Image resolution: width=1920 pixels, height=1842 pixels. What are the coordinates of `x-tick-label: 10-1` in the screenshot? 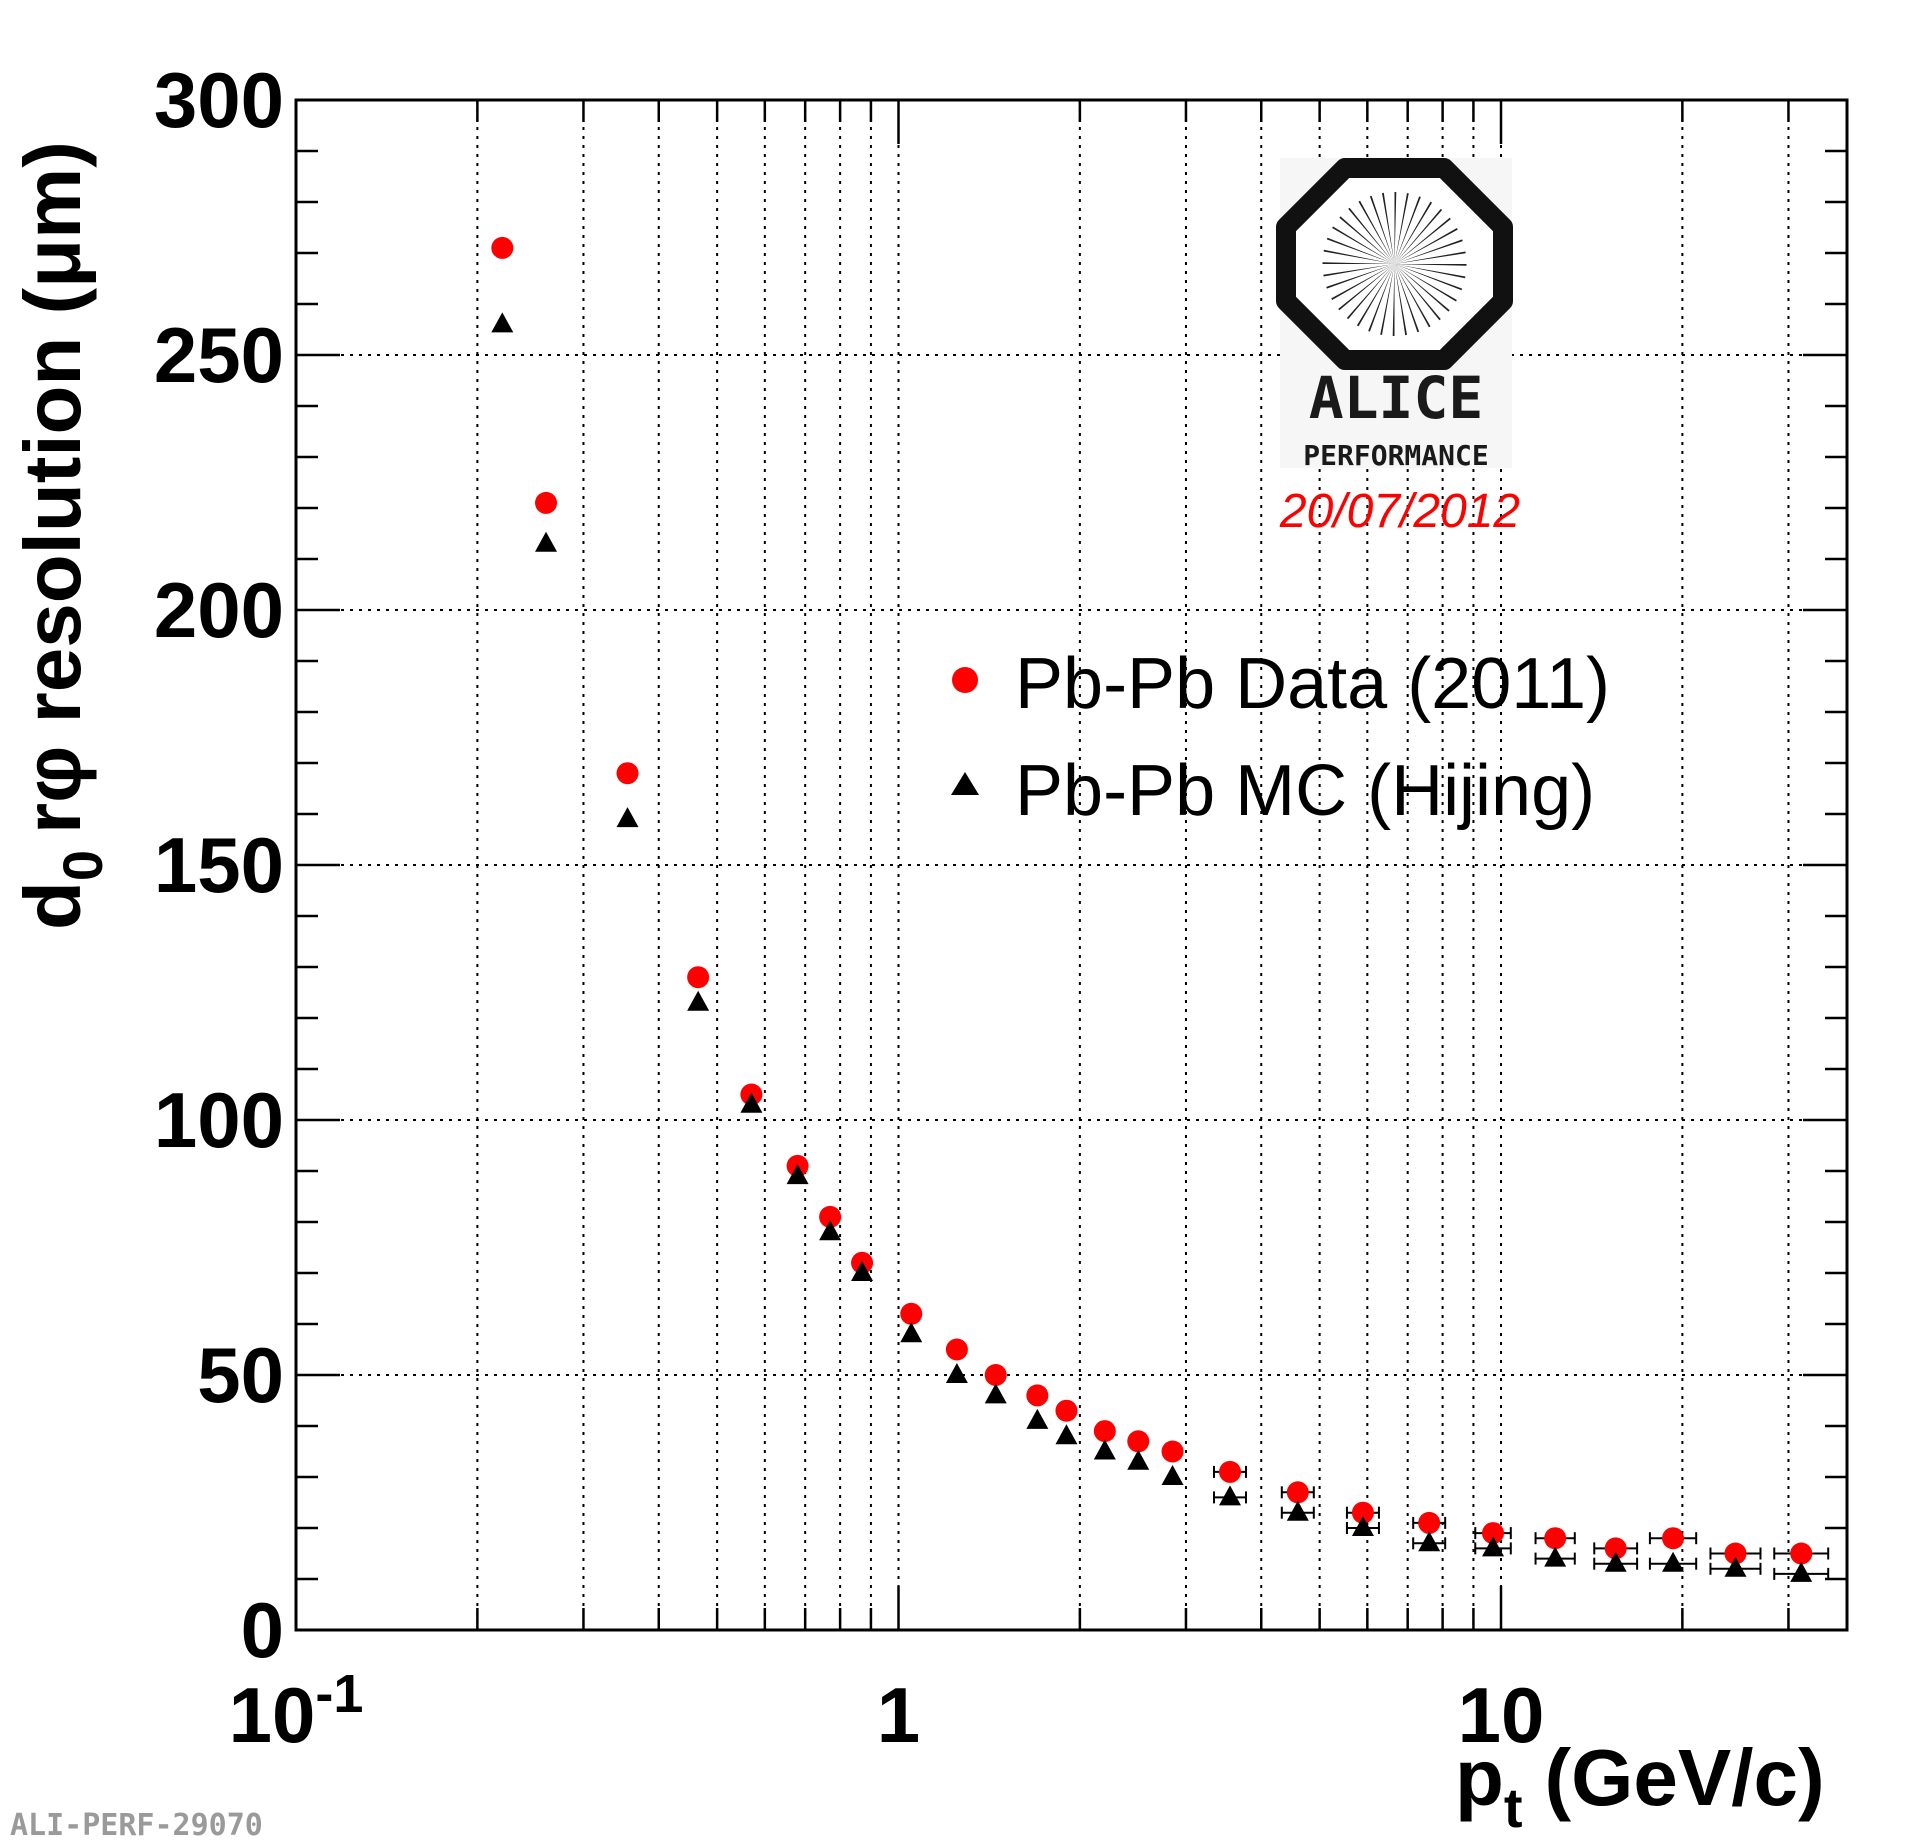 It's located at (296, 1711).